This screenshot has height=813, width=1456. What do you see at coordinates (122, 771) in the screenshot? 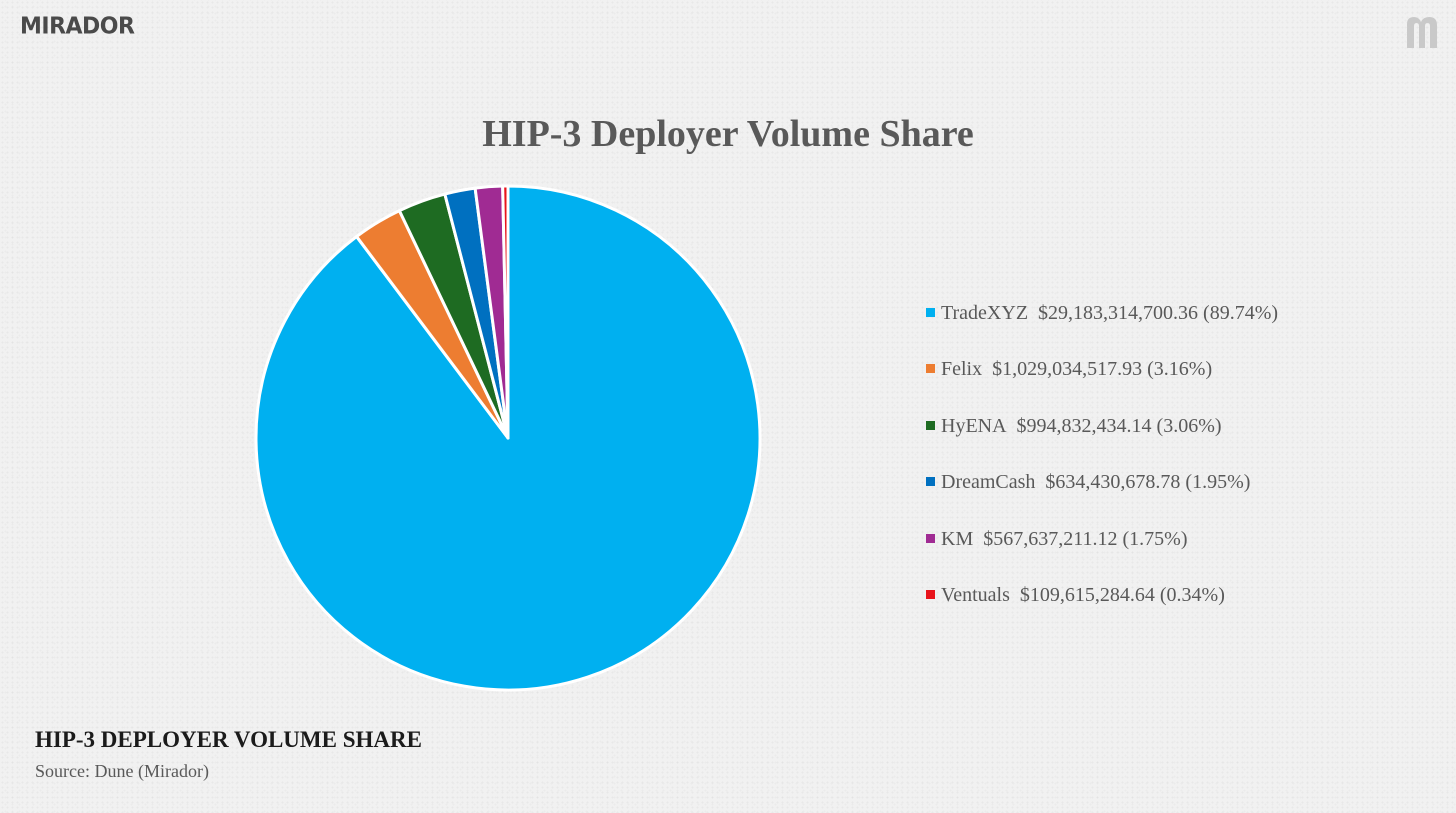
I see `footer-source: Source: Dune (Mirador)` at bounding box center [122, 771].